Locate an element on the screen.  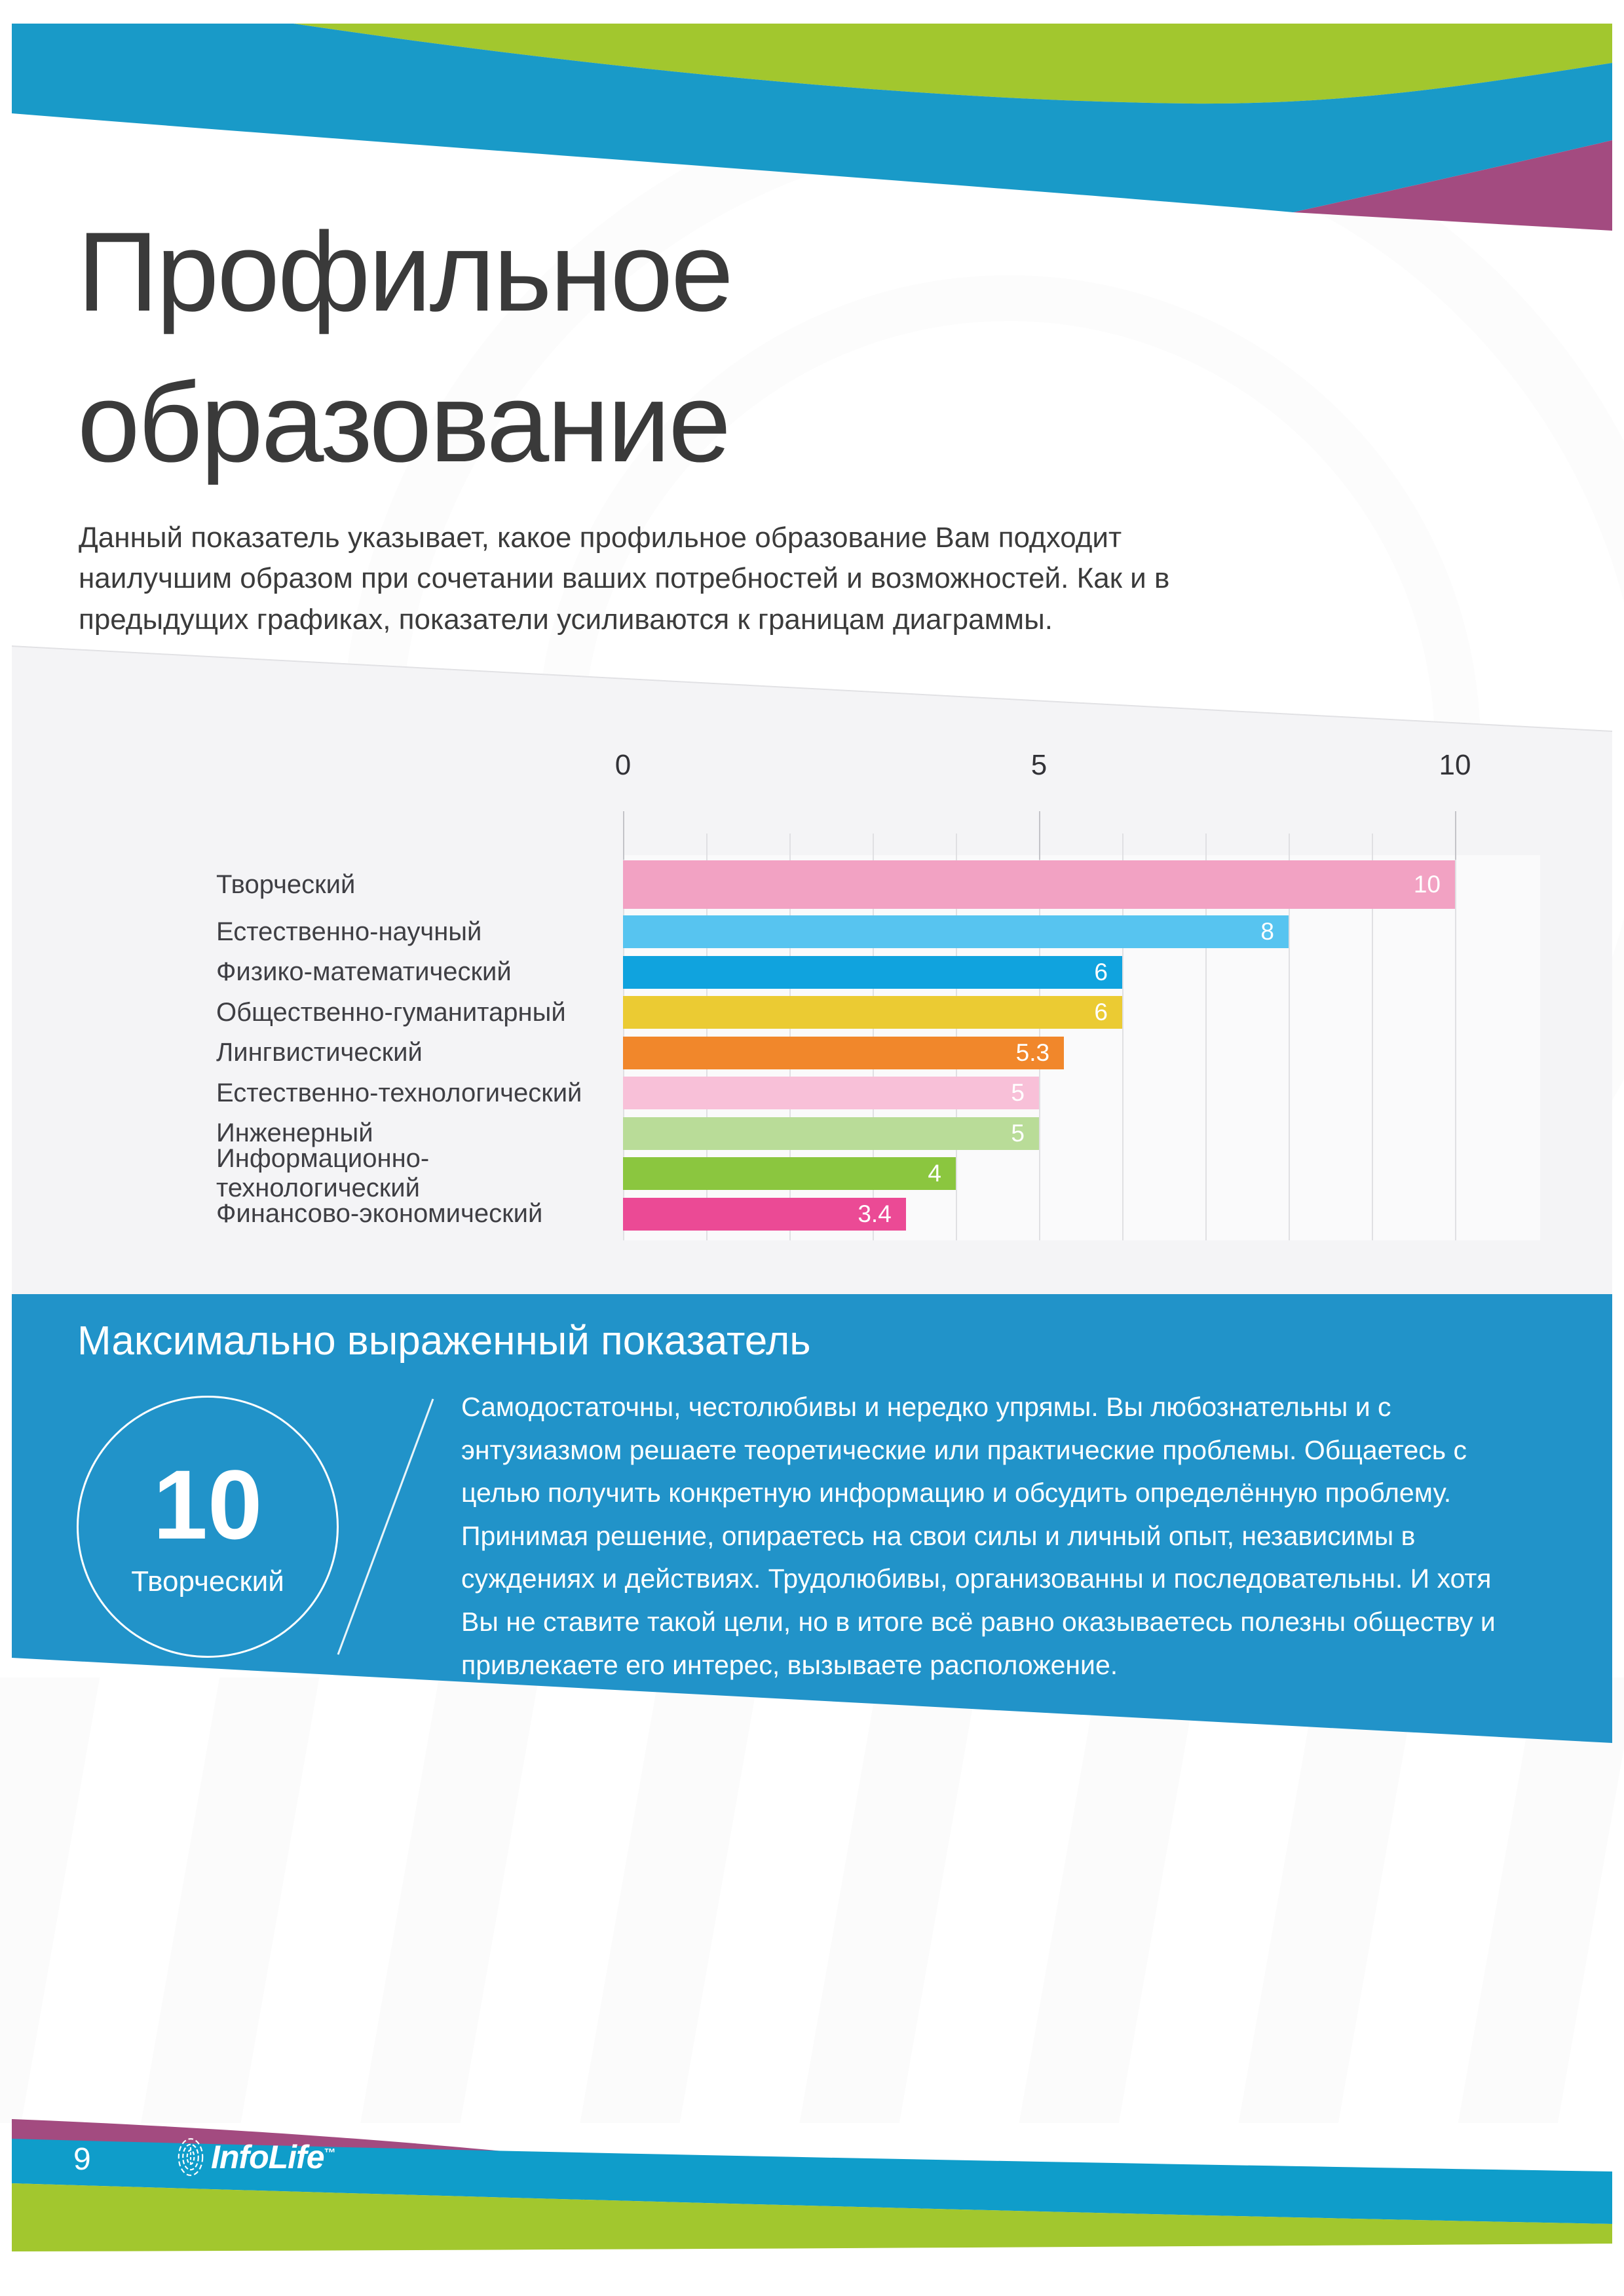
page-number: 9 is located at coordinates (82, 2159).